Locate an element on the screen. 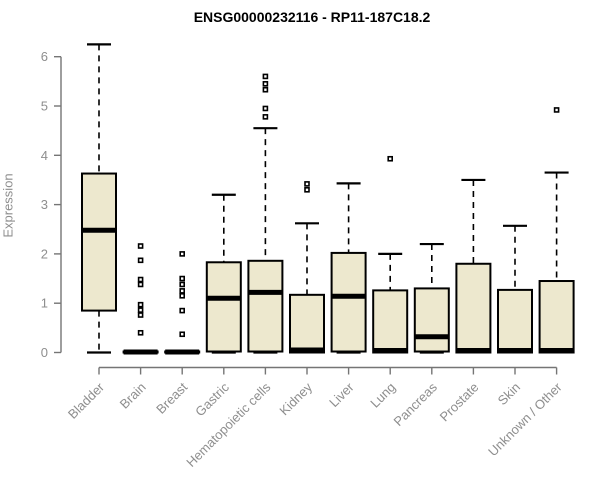 This screenshot has width=600, height=500. y-tick-label: 6 is located at coordinates (44, 56).